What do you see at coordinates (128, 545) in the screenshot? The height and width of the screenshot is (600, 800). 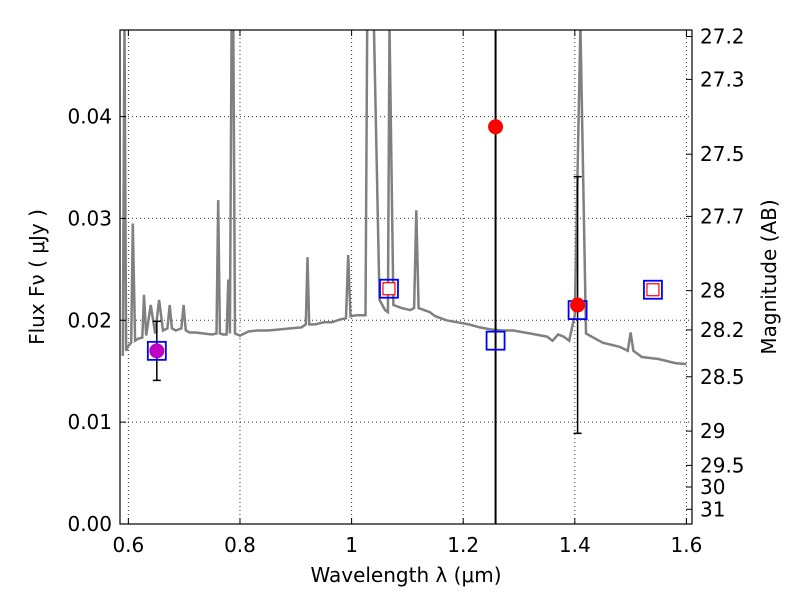 I see `x-tick-label: 0.6` at bounding box center [128, 545].